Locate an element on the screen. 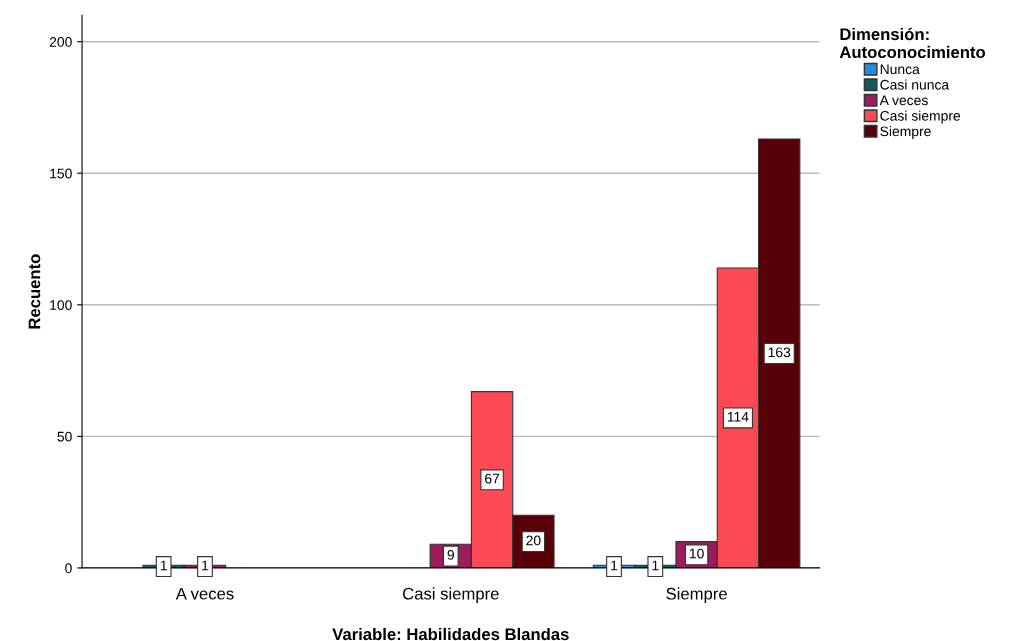 Image resolution: width=1013 pixels, height=641 pixels. data-label: 114 is located at coordinates (738, 416).